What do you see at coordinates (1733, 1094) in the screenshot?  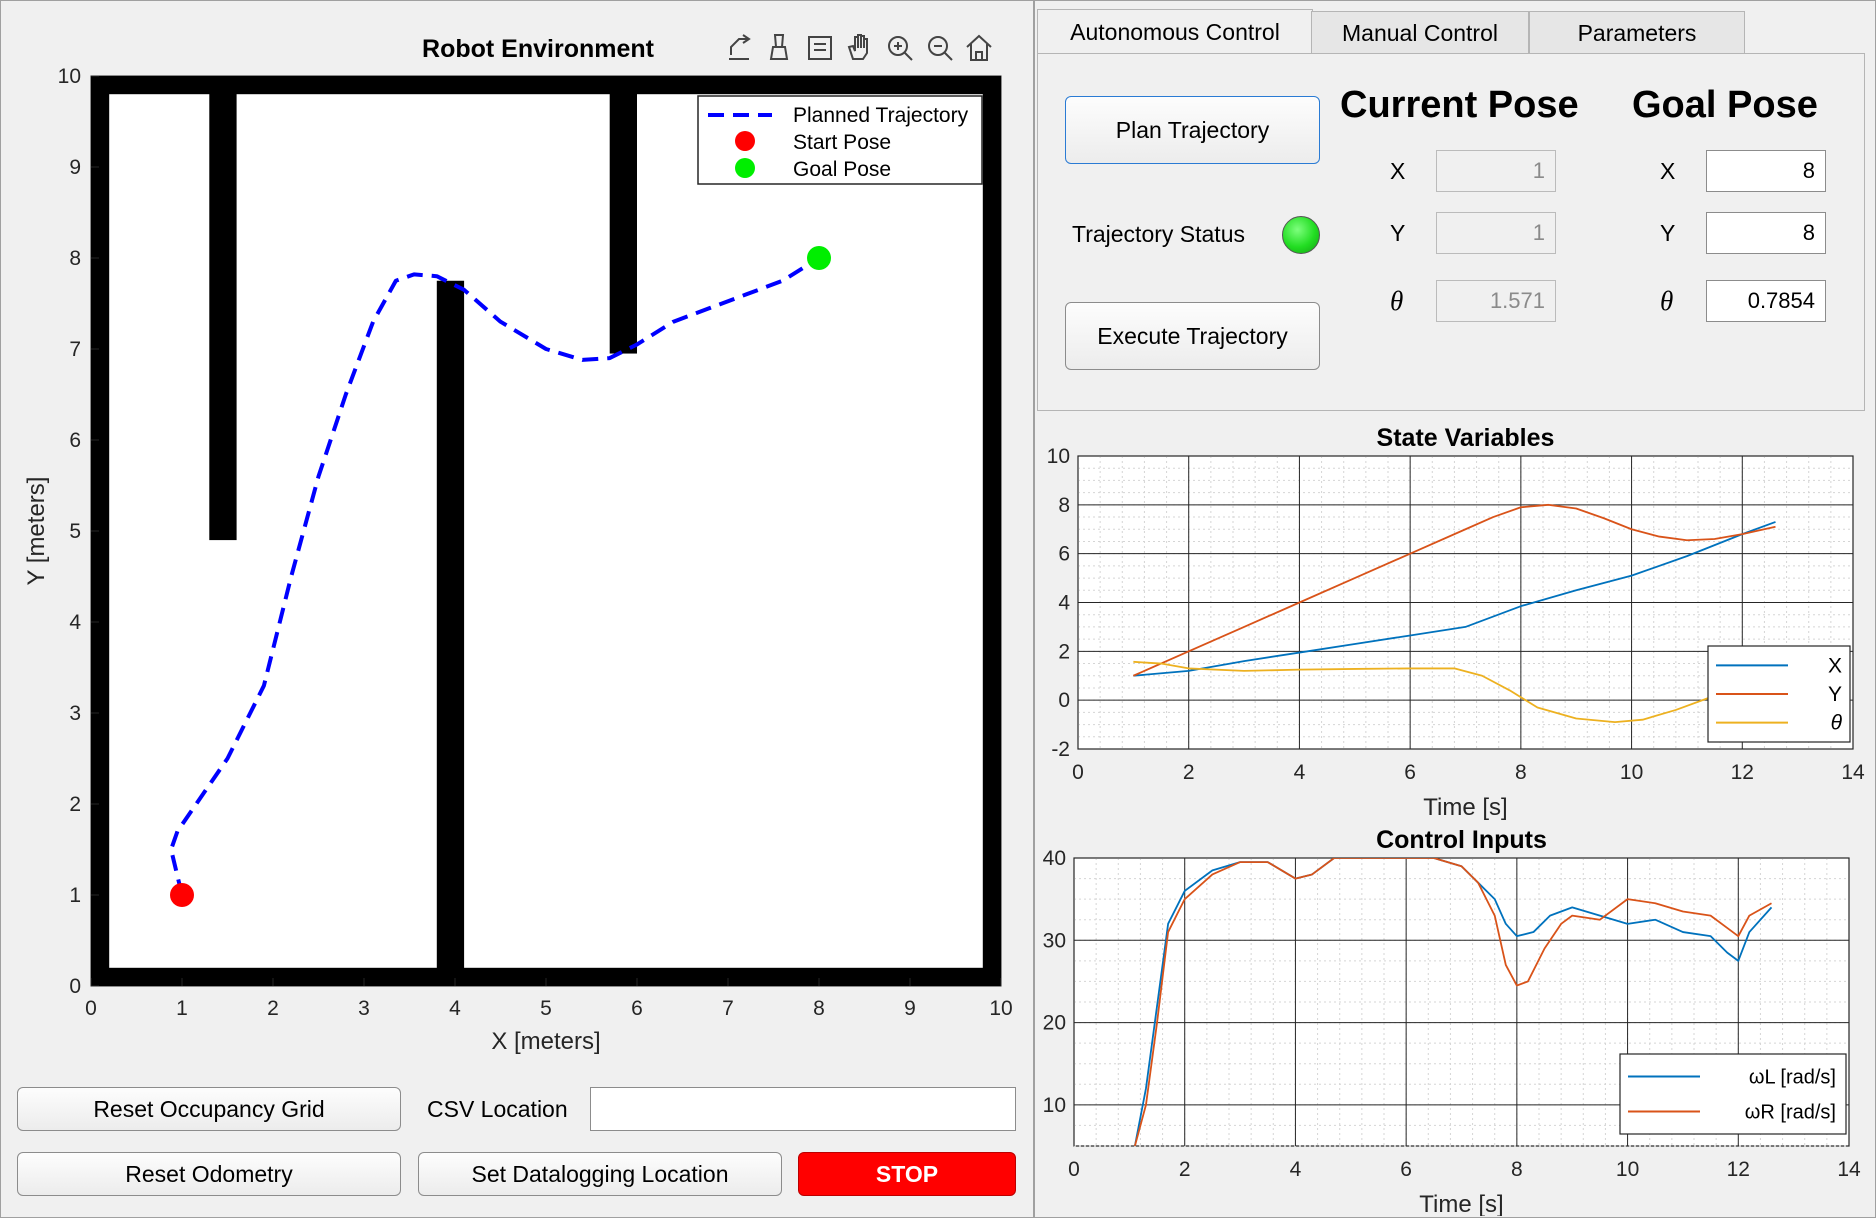 I see `legend-box` at bounding box center [1733, 1094].